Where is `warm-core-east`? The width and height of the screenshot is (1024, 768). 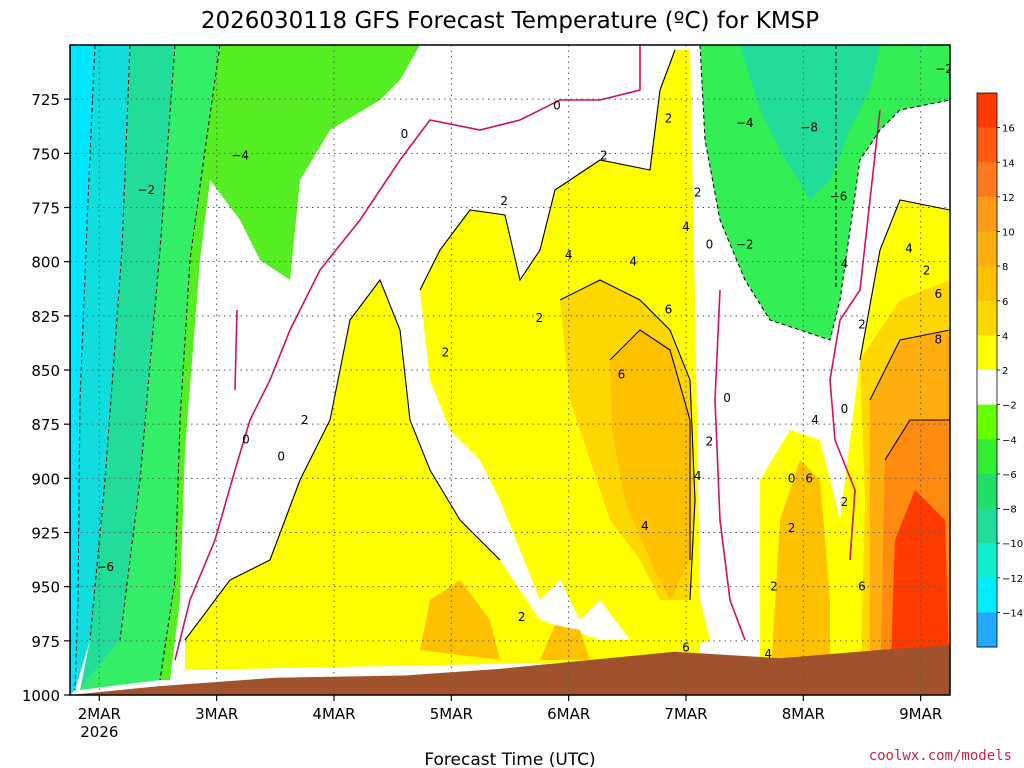
warm-core-east is located at coordinates (920, 590).